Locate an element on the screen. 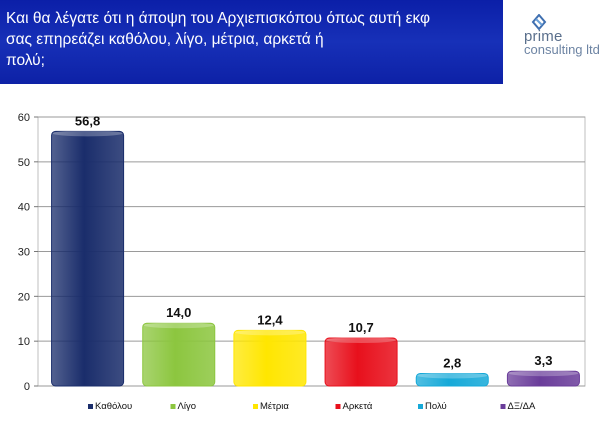 This screenshot has height=431, width=600. logo-sub-text: consulting ltd is located at coordinates (562, 49).